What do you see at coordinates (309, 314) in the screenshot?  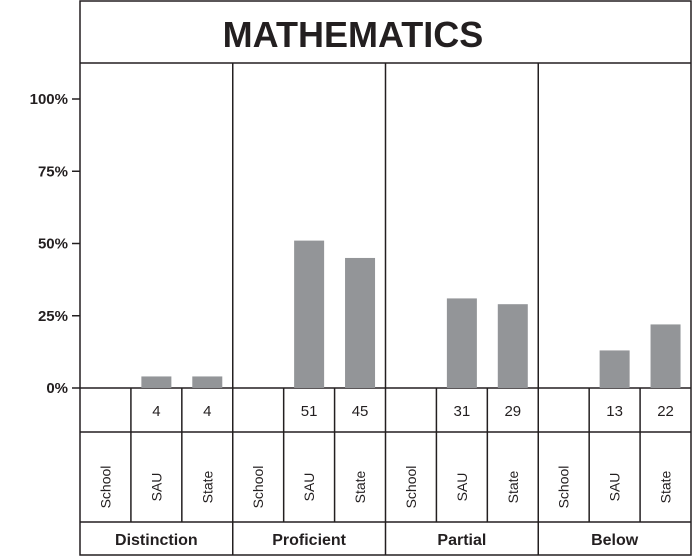 I see `bar-proficient-sau` at bounding box center [309, 314].